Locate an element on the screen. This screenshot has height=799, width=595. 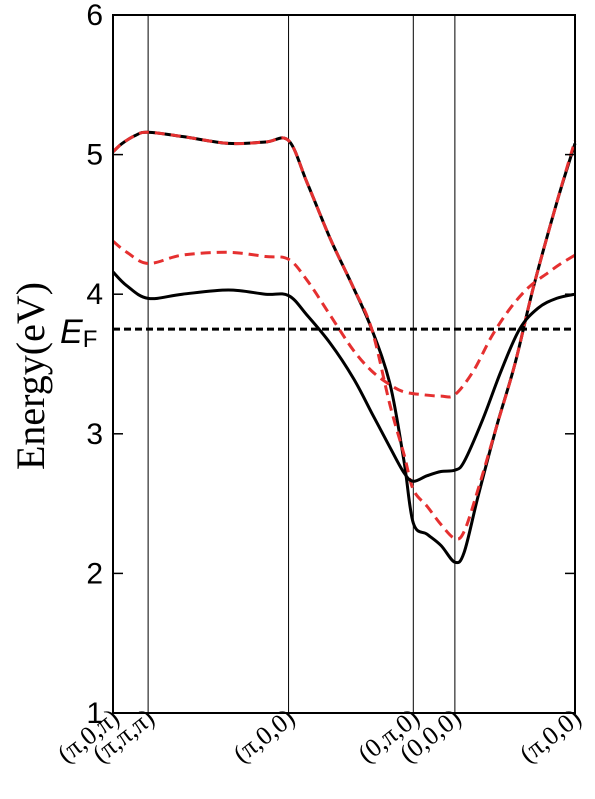
fermi-level-label: EF is located at coordinates (78, 333).